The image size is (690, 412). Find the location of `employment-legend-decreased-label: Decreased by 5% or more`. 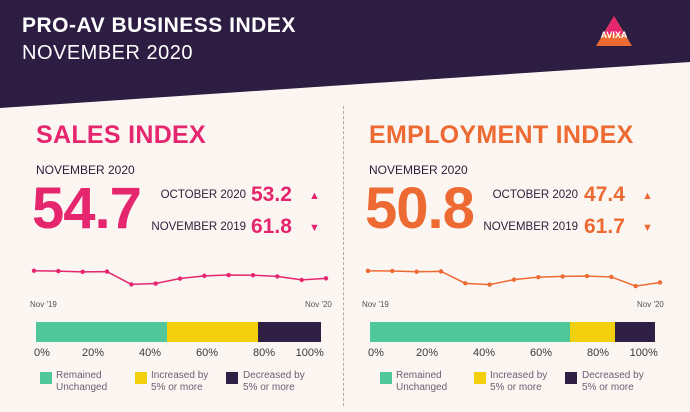

employment-legend-decreased-label: Decreased by 5% or more is located at coordinates (613, 381).